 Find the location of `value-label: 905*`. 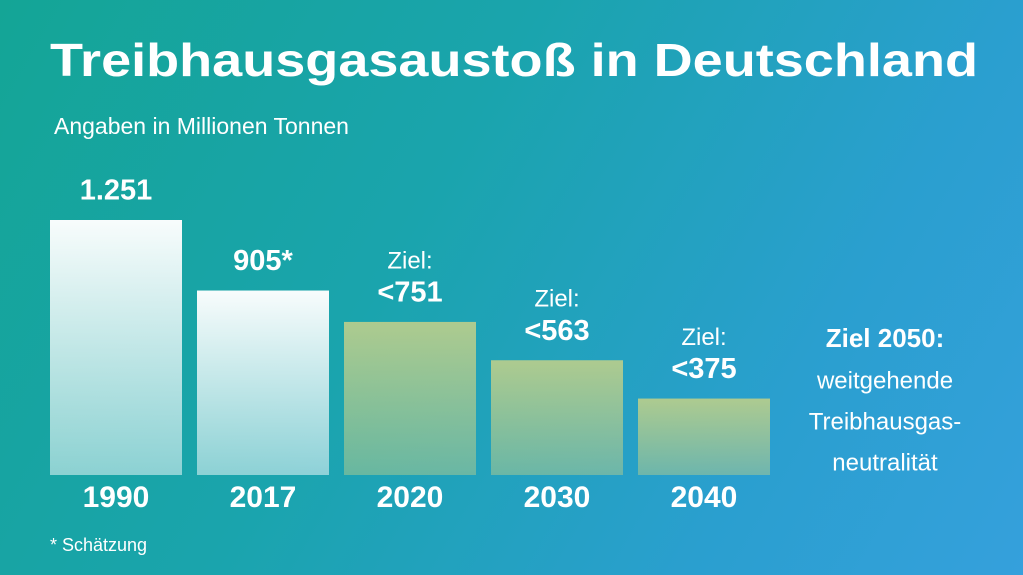

value-label: 905* is located at coordinates (263, 261).